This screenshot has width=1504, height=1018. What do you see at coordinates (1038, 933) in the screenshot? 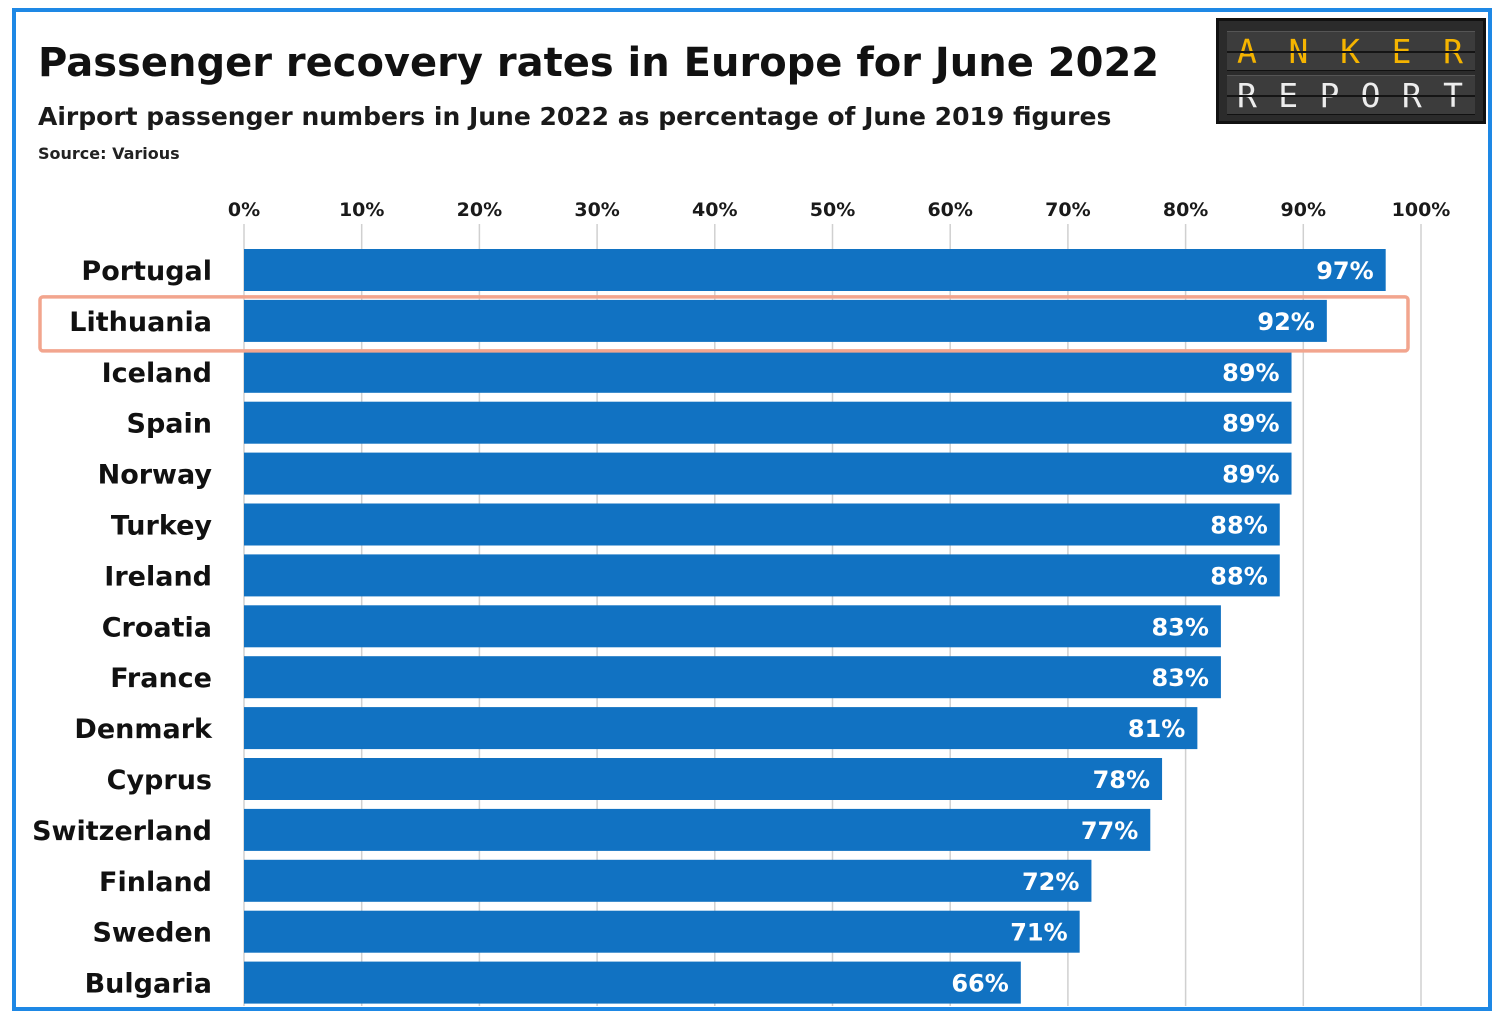
I see `data-label: 71%` at bounding box center [1038, 933].